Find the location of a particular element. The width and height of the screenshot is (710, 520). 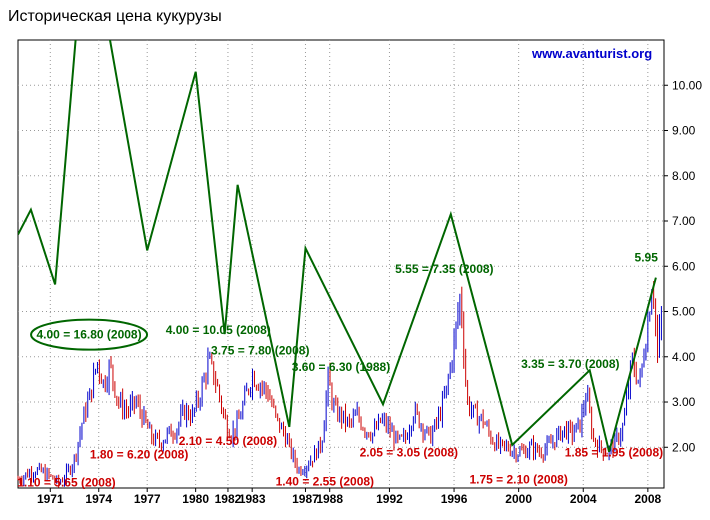

x-tick-label: 1996 is located at coordinates (454, 499).